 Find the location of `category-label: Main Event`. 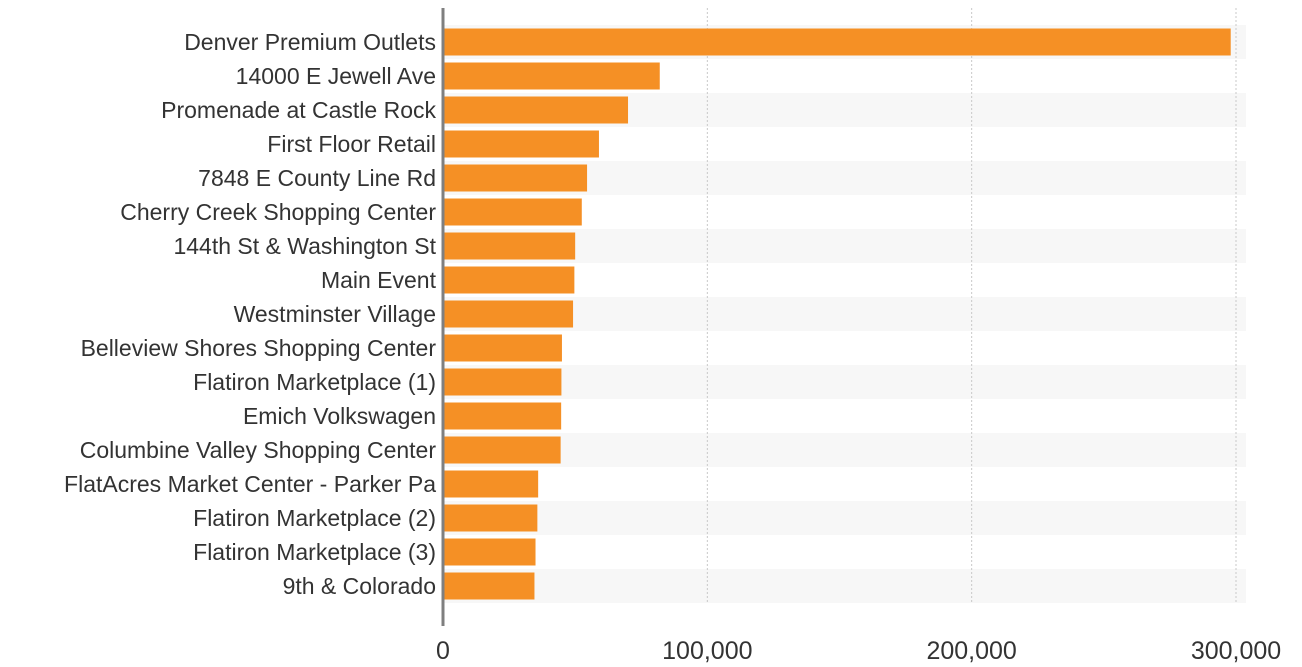

category-label: Main Event is located at coordinates (379, 280).